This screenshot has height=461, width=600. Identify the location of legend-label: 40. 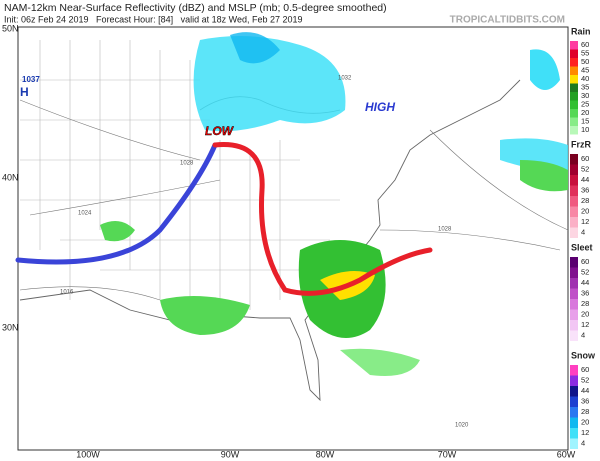
(585, 78).